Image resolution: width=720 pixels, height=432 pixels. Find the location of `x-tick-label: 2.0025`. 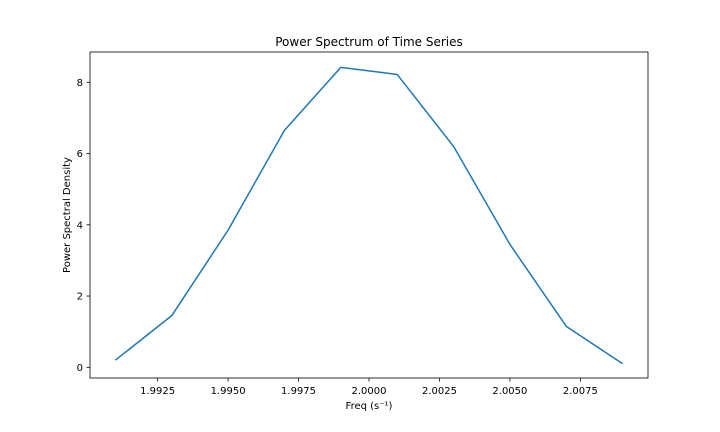

x-tick-label: 2.0025 is located at coordinates (439, 391).